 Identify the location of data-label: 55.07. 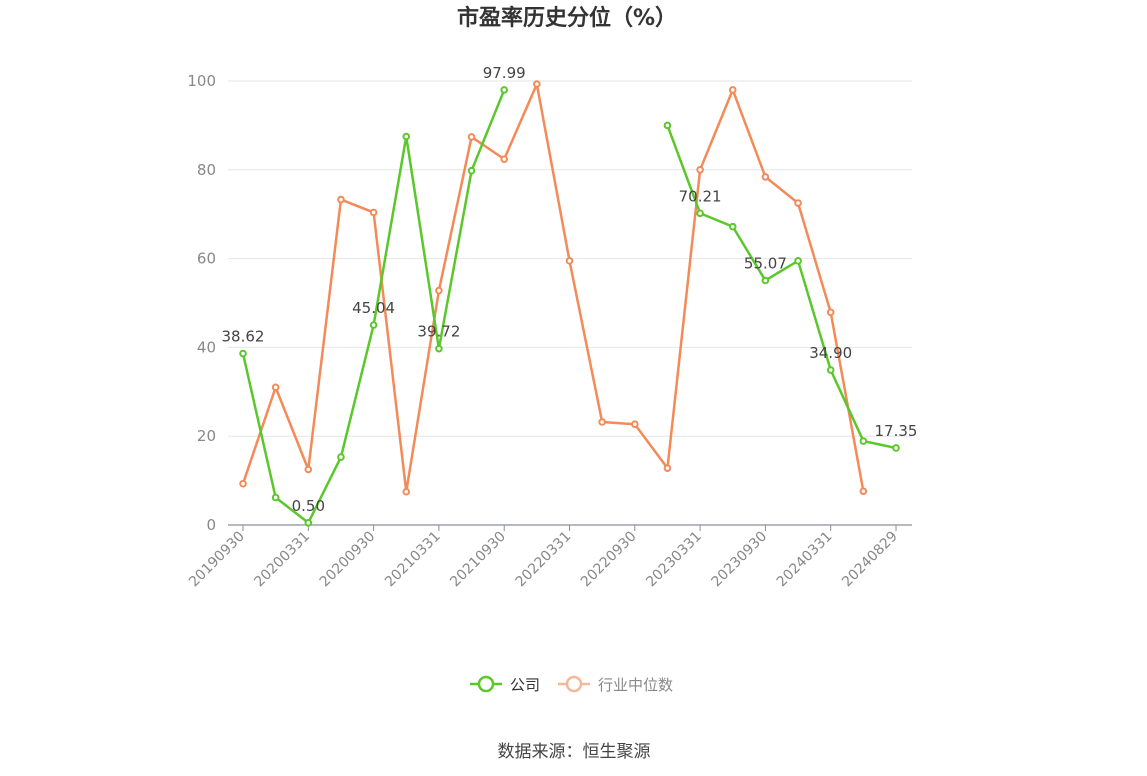
(765, 263).